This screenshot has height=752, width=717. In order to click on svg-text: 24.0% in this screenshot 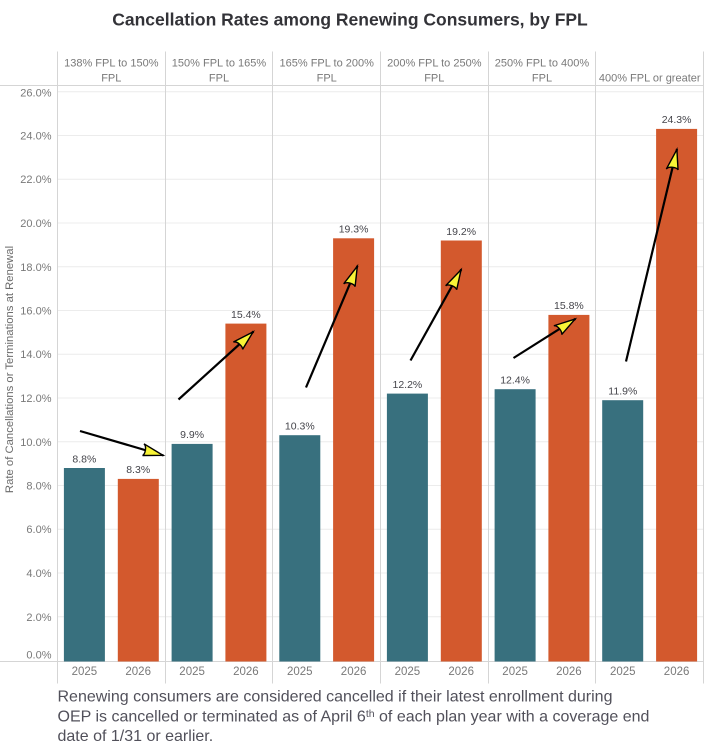, I will do `click(35, 137)`.